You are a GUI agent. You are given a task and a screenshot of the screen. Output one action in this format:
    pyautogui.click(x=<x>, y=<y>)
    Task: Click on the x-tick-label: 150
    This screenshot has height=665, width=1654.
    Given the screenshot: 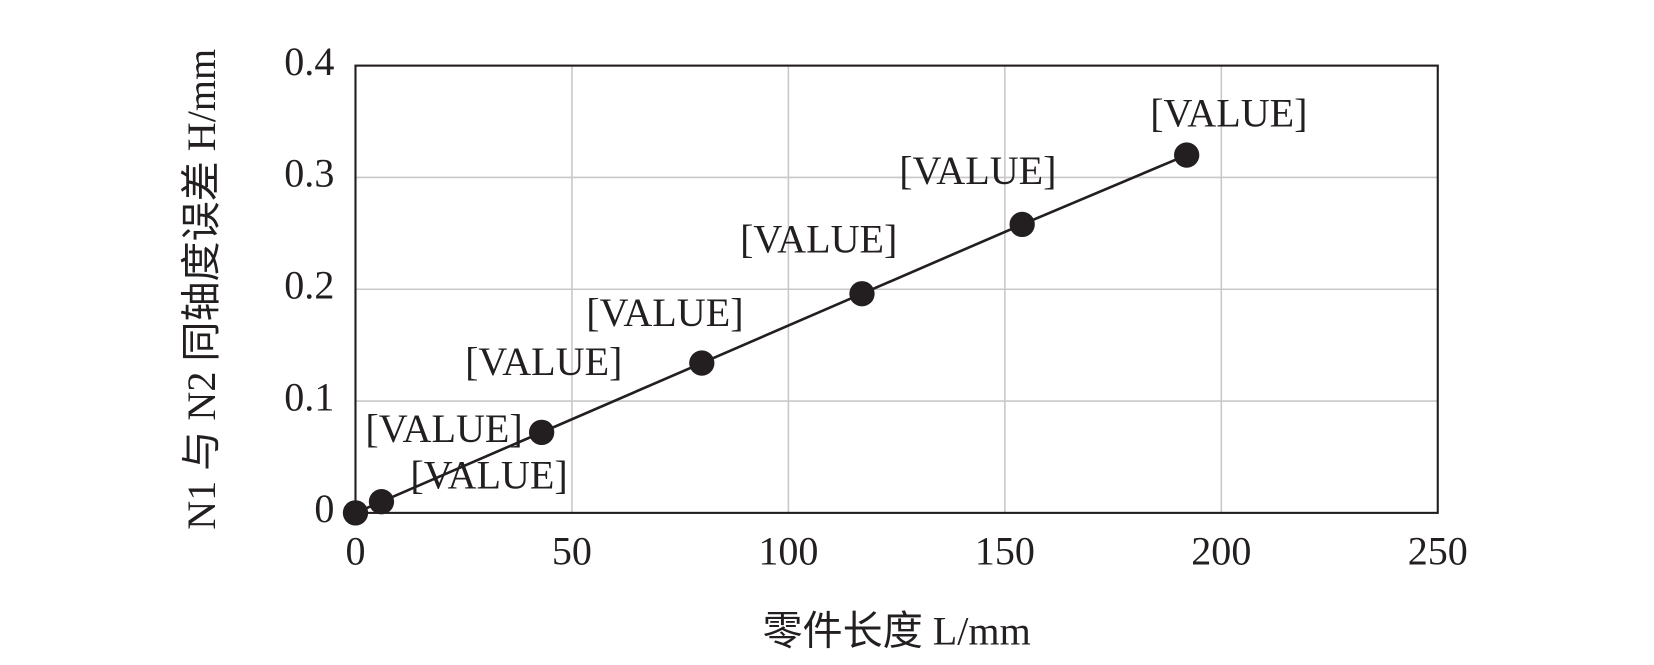 What is the action you would take?
    pyautogui.click(x=1005, y=550)
    